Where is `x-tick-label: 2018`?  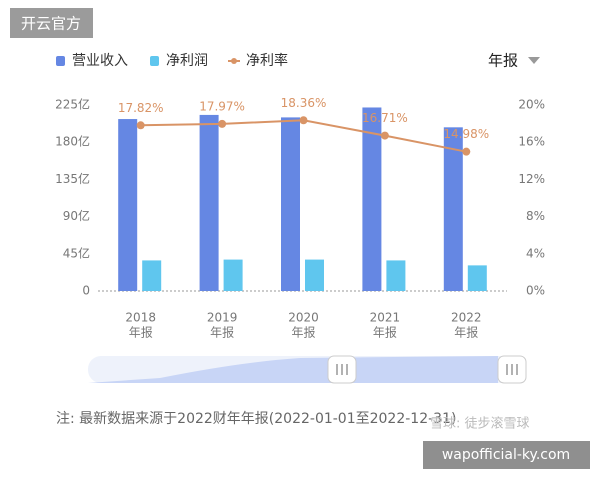
x-tick-label: 2018 is located at coordinates (140, 318).